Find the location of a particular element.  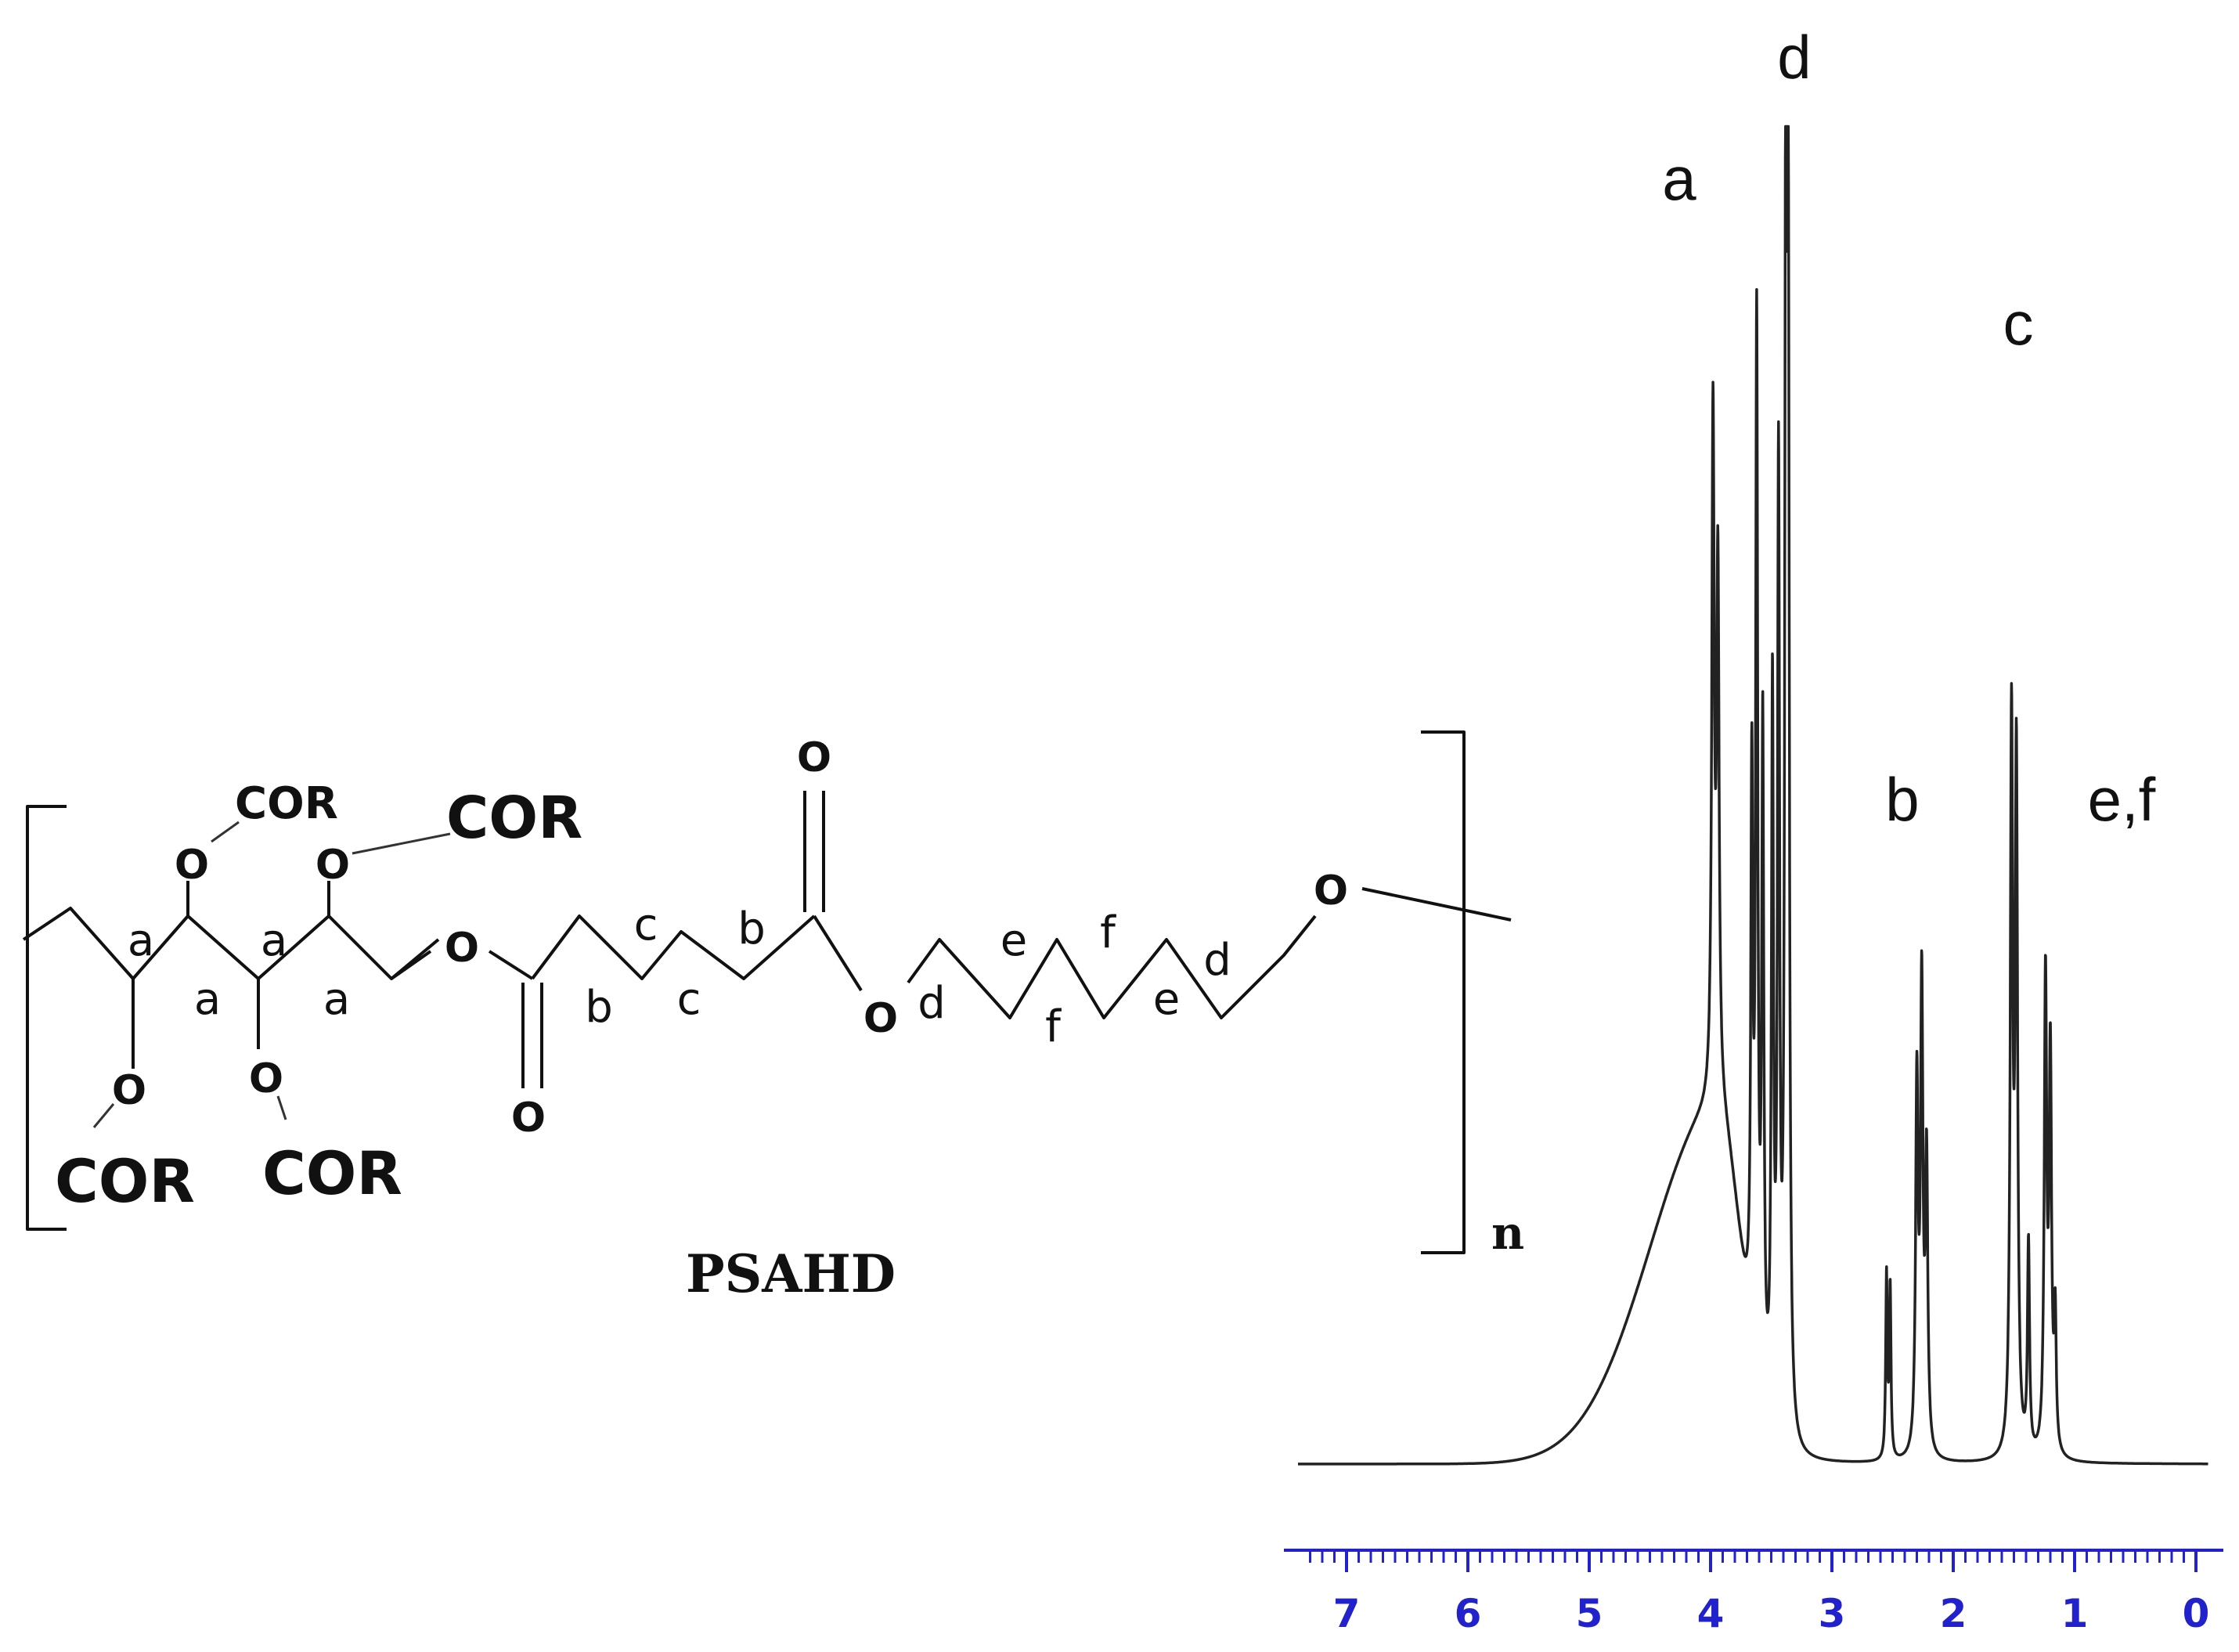

peak-label-c: c is located at coordinates (2018, 323).